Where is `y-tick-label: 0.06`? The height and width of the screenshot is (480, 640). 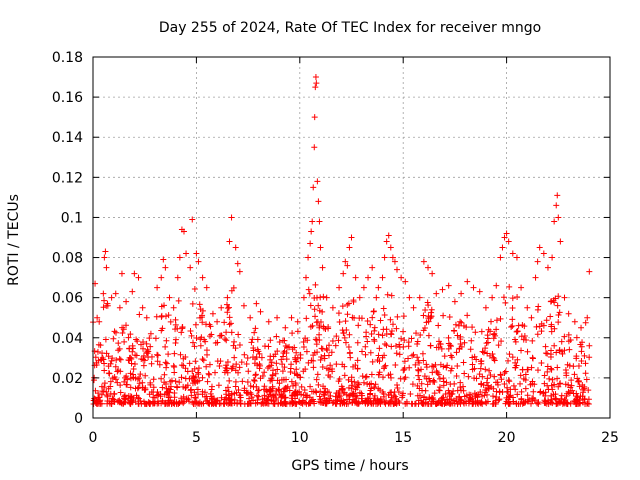 y-tick-label: 0.06 is located at coordinates (67, 299).